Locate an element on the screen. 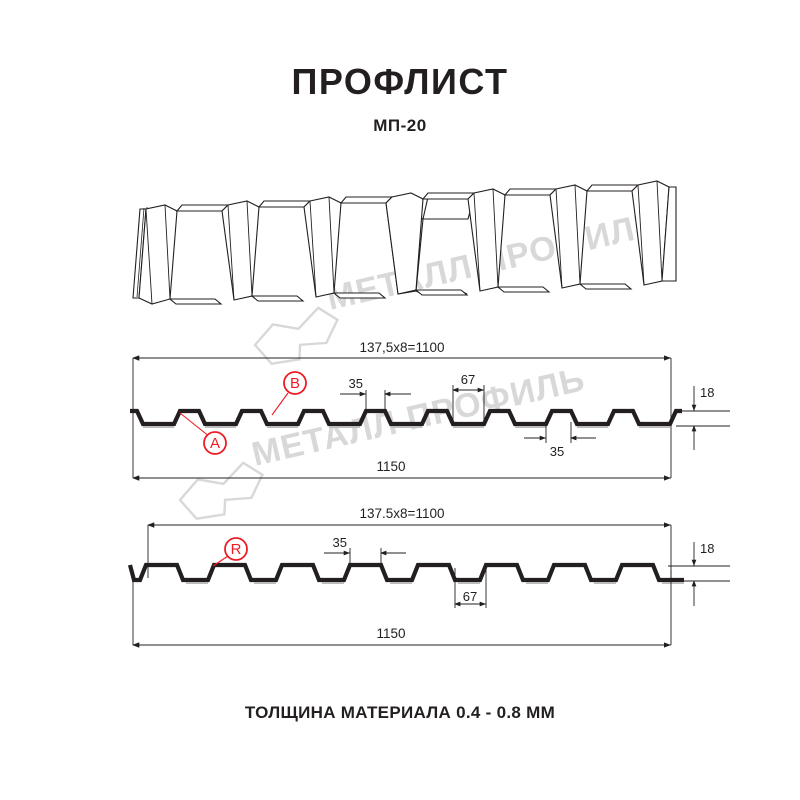  dim-pitch-left-top is located at coordinates (375, 402).